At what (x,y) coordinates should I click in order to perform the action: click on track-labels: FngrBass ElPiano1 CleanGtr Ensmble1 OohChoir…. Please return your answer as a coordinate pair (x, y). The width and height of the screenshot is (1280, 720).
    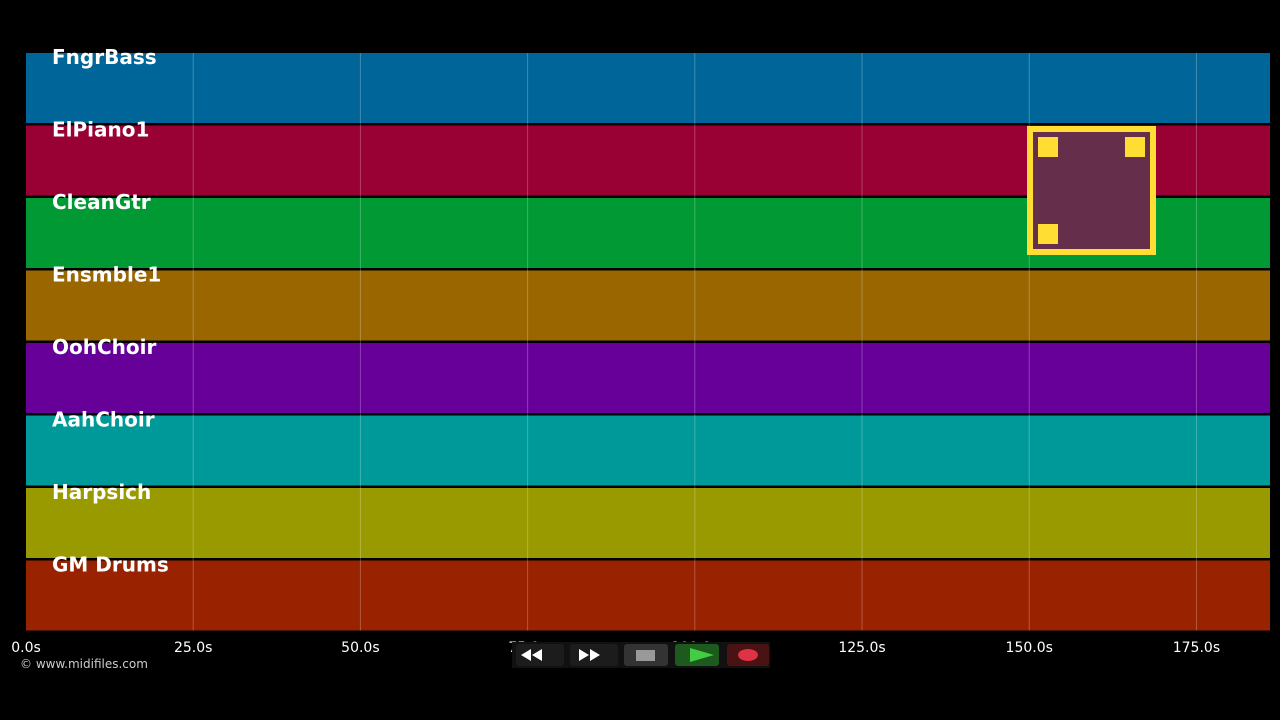
    Looking at the image, I should click on (110, 311).